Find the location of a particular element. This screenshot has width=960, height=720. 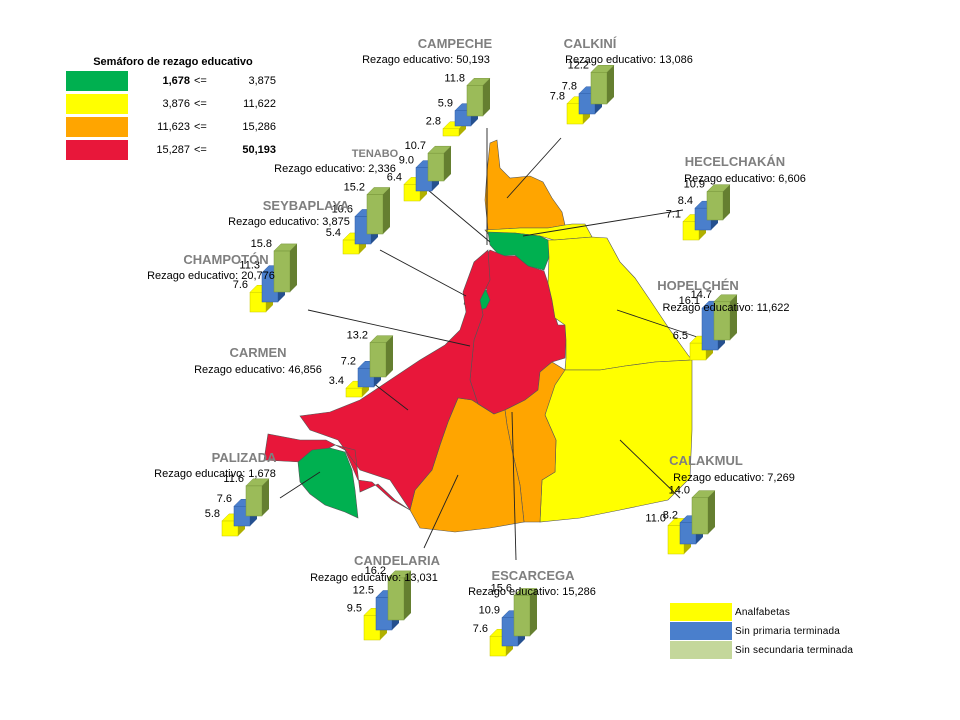

rezago-value: Rezago educativo: 50,193 is located at coordinates (426, 60).